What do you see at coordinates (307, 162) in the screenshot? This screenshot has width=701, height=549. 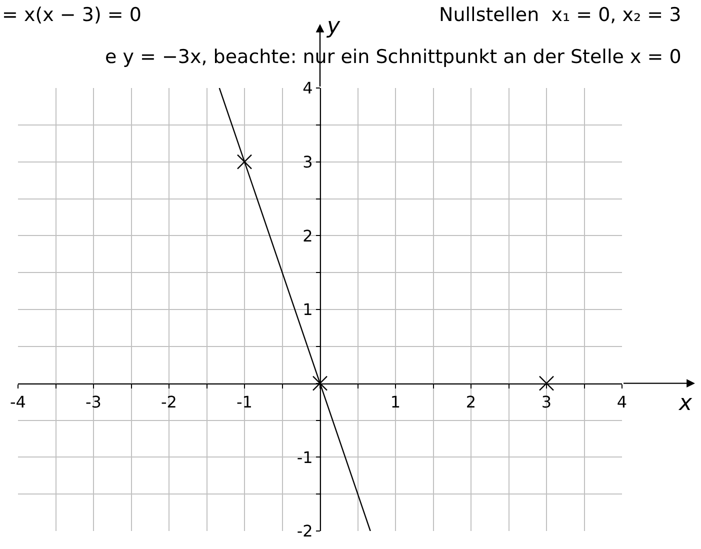 I see `y-tick-label: 3` at bounding box center [307, 162].